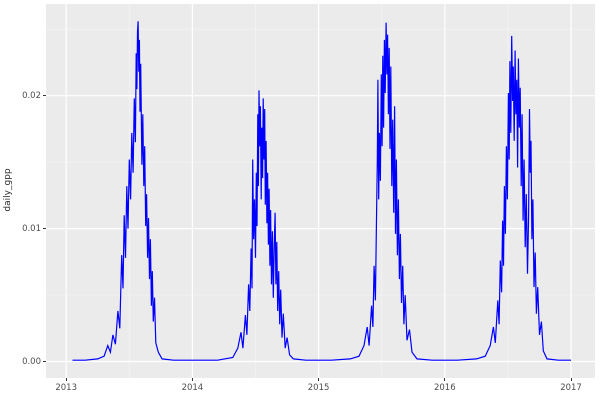 The image size is (600, 400). I want to click on x-tick-label: 2015, so click(318, 388).